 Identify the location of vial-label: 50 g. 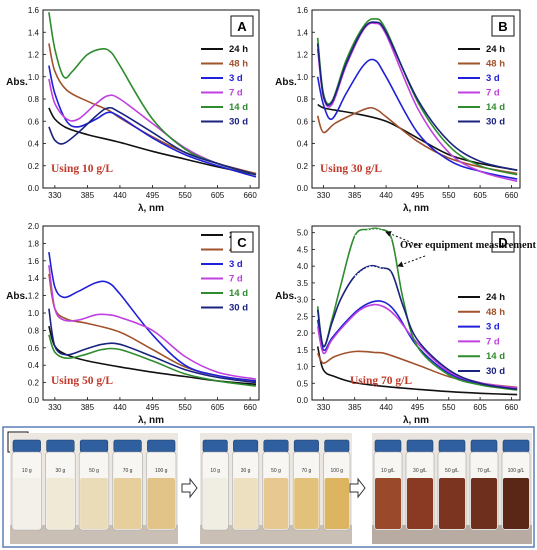
(276, 471).